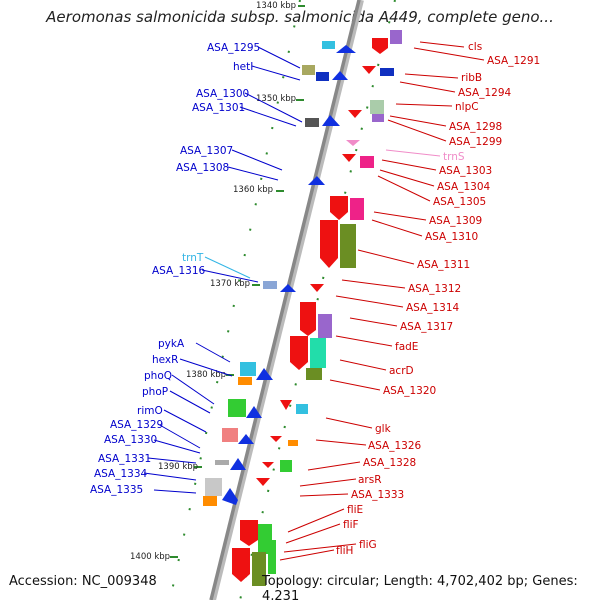 The image size is (600, 600). What do you see at coordinates (451, 237) in the screenshot?
I see `gene-label-ASA_1310: ASA_1310` at bounding box center [451, 237].